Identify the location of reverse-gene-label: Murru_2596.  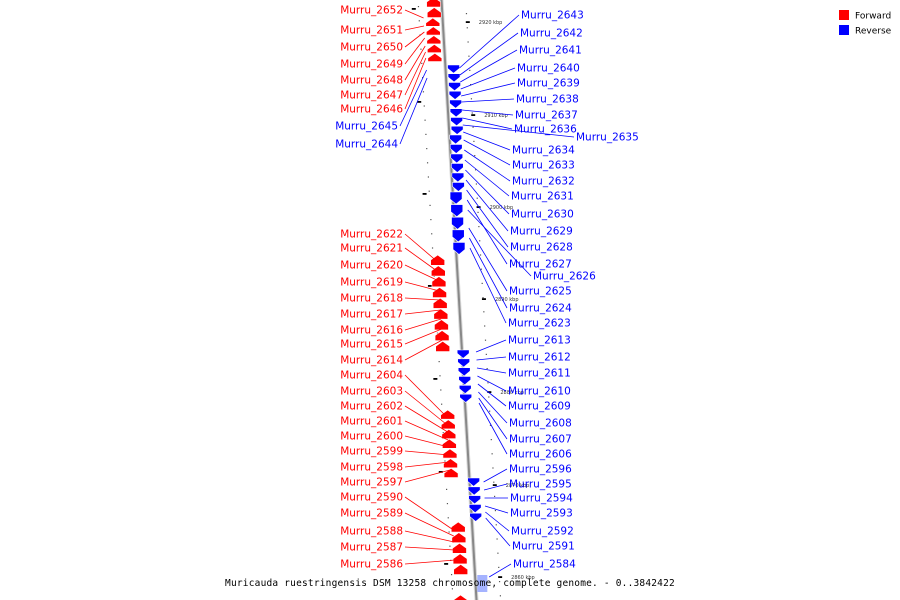
(540, 470).